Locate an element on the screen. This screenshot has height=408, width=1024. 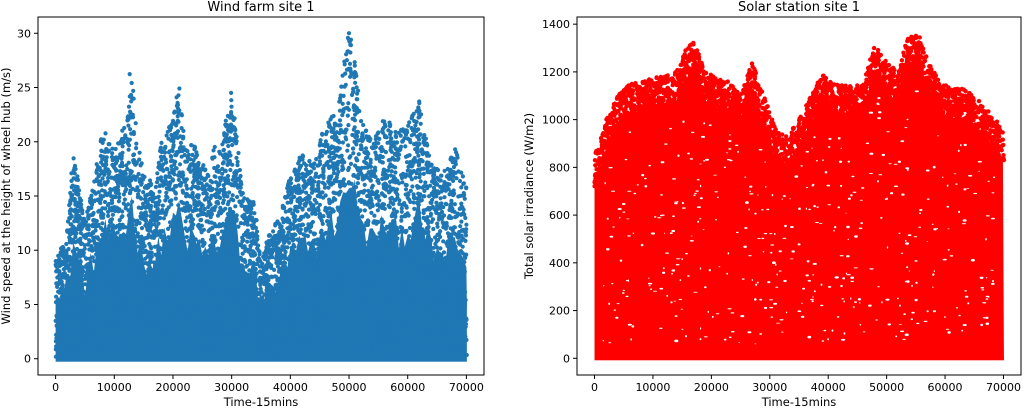
y-tick-label: 15 is located at coordinates (24, 196).